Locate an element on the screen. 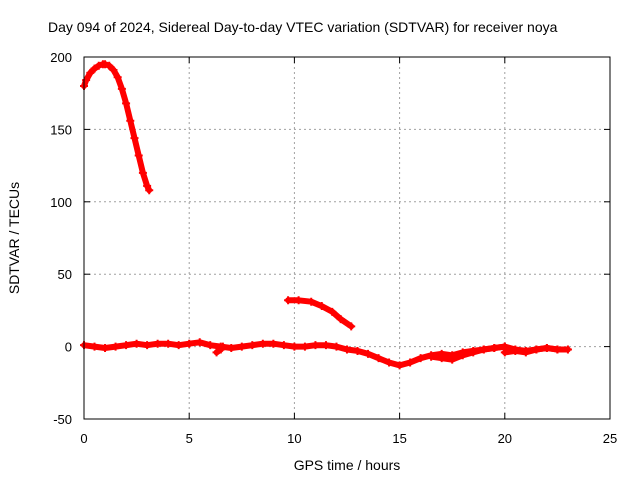 This screenshot has width=640, height=480. x-tick-label: 10 is located at coordinates (294, 438).